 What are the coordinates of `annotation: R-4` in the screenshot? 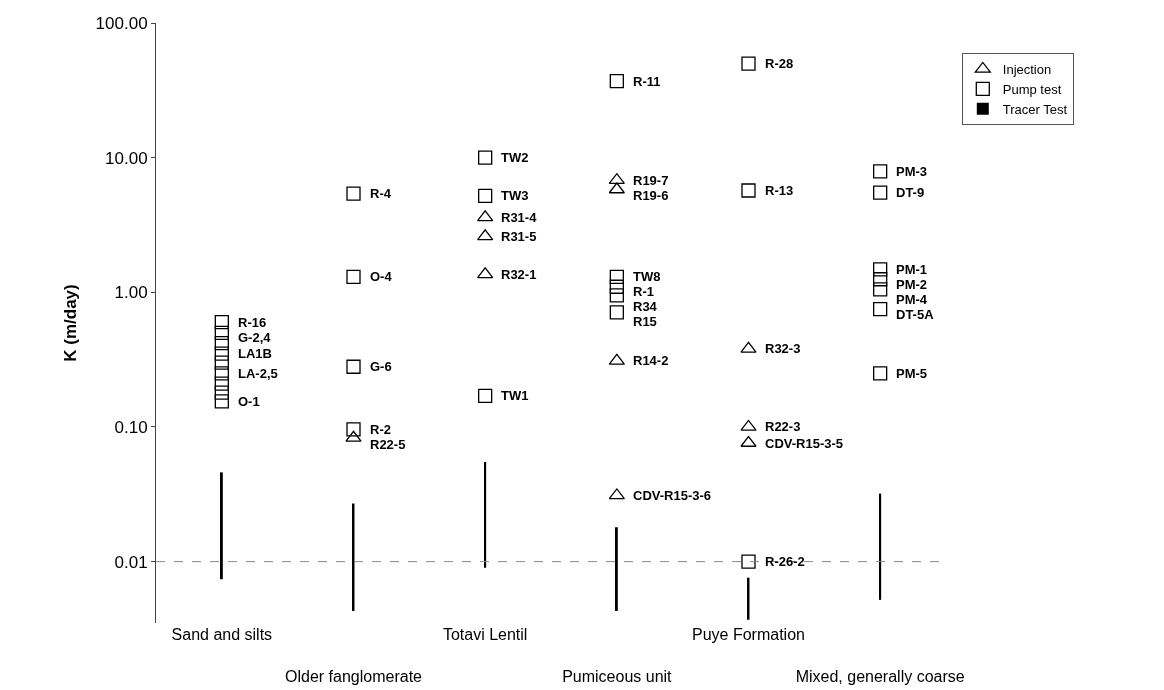 It's located at (381, 193).